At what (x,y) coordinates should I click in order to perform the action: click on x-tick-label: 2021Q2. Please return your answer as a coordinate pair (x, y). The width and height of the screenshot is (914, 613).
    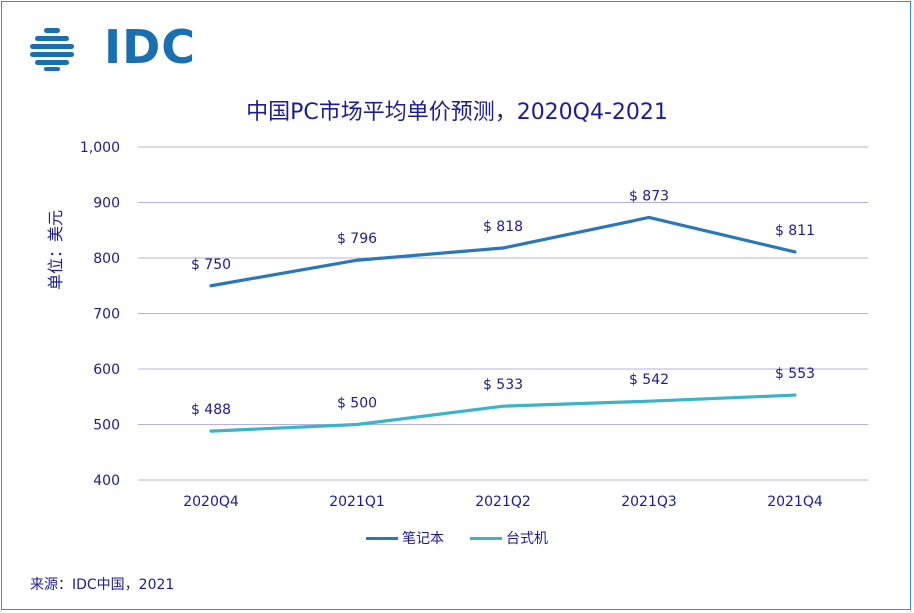
    Looking at the image, I should click on (503, 502).